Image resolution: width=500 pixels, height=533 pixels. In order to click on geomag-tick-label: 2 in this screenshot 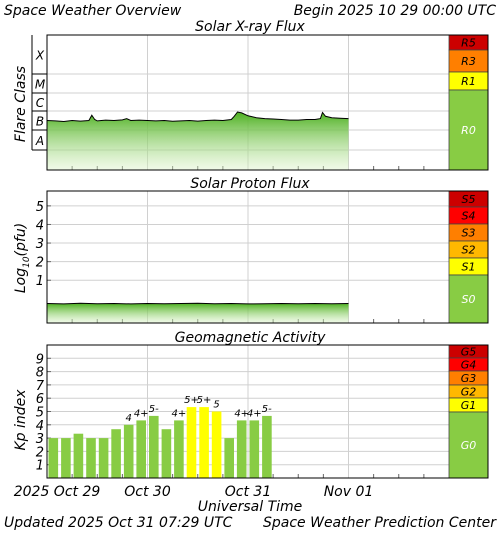, I will do `click(40, 452)`.